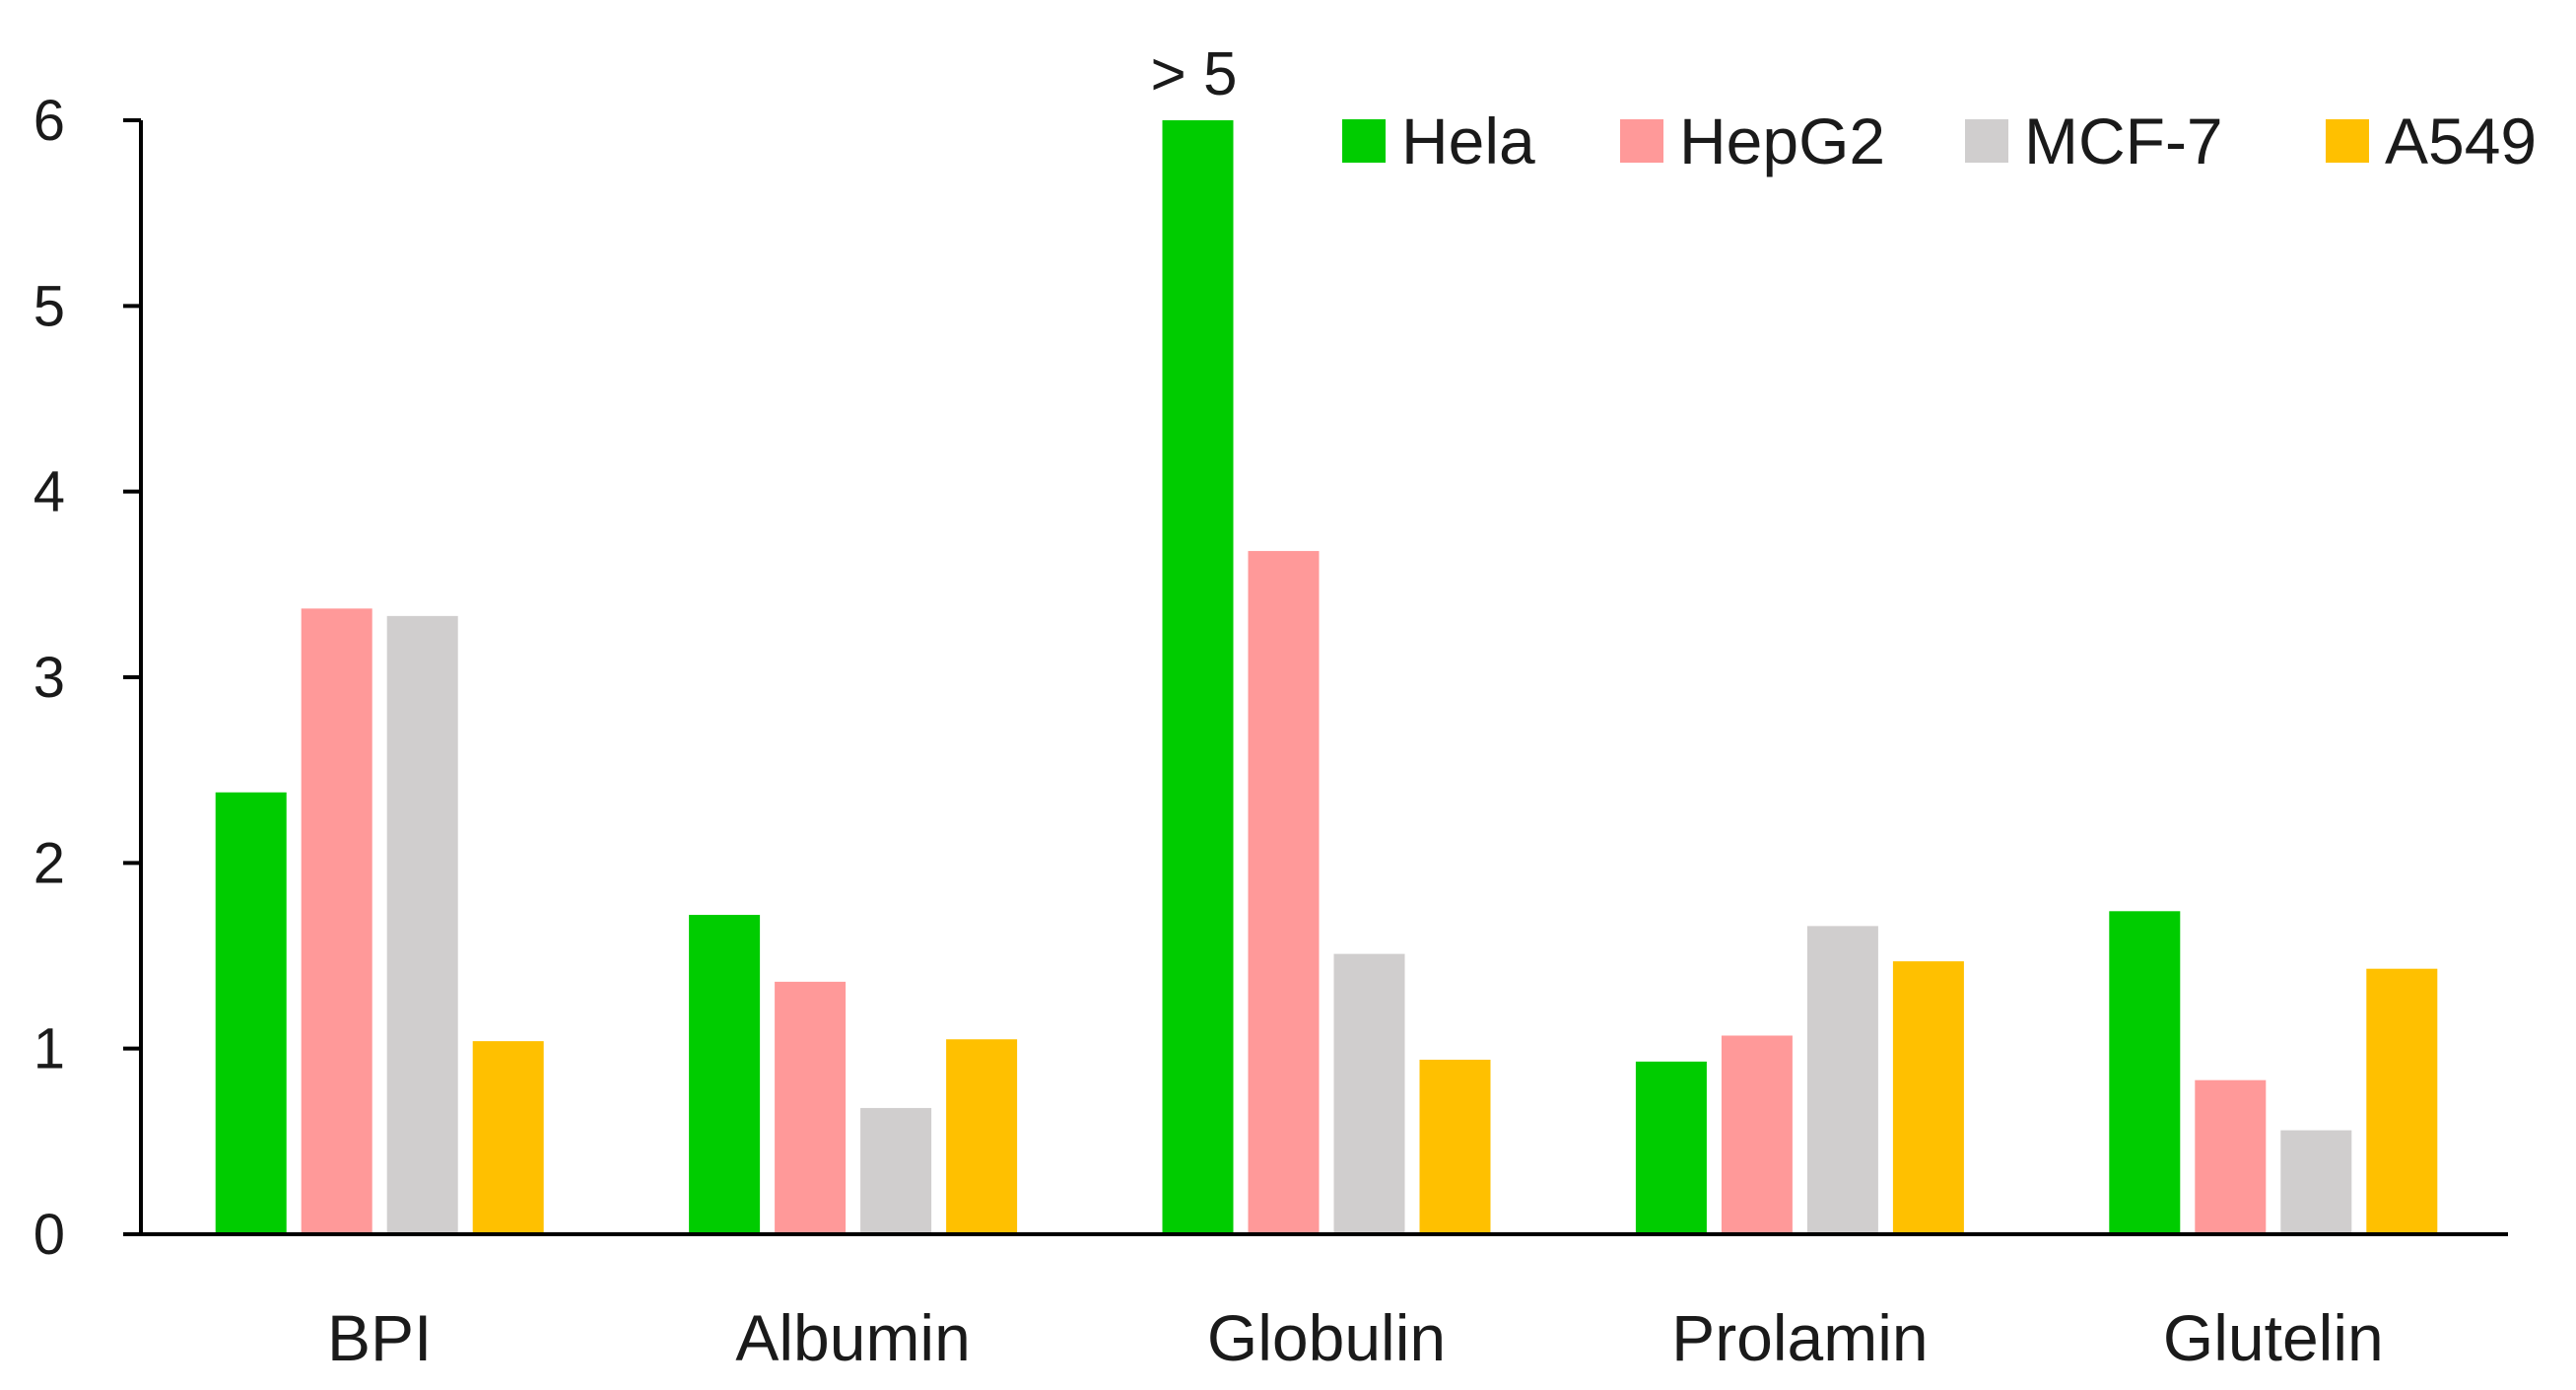 This screenshot has height=1390, width=2576. I want to click on y-tick-label: 5, so click(50, 306).